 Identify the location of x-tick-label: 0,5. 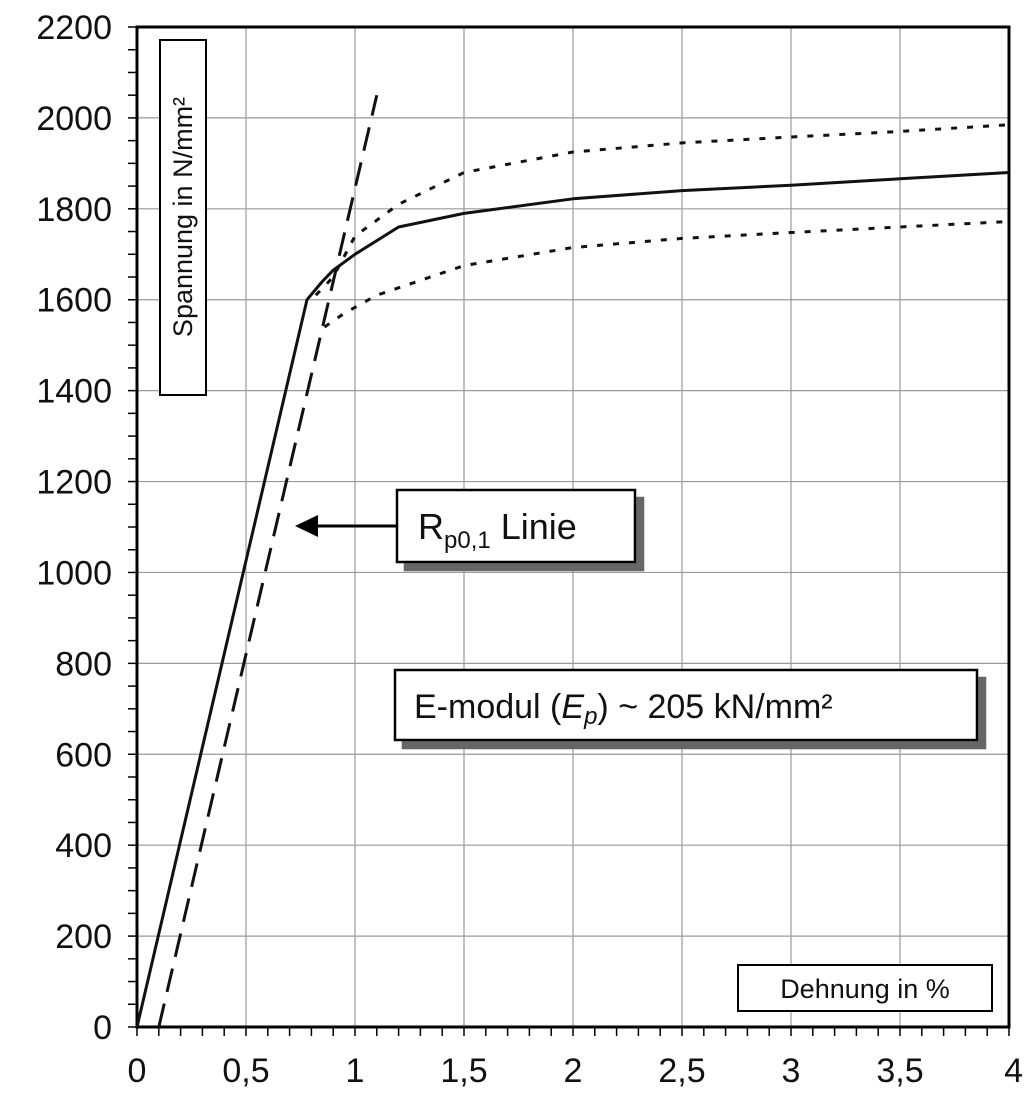
(245, 1071).